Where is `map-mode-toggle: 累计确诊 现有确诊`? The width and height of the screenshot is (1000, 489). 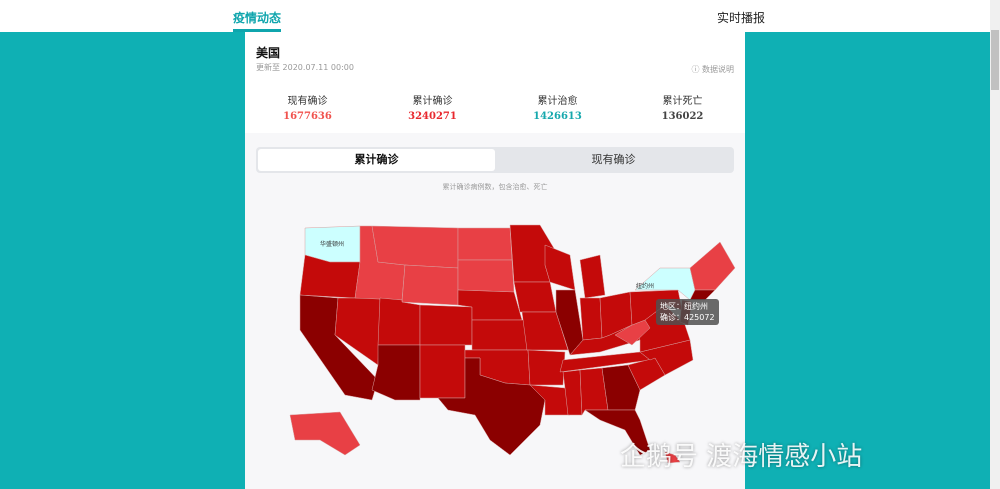 map-mode-toggle: 累计确诊 现有确诊 is located at coordinates (495, 160).